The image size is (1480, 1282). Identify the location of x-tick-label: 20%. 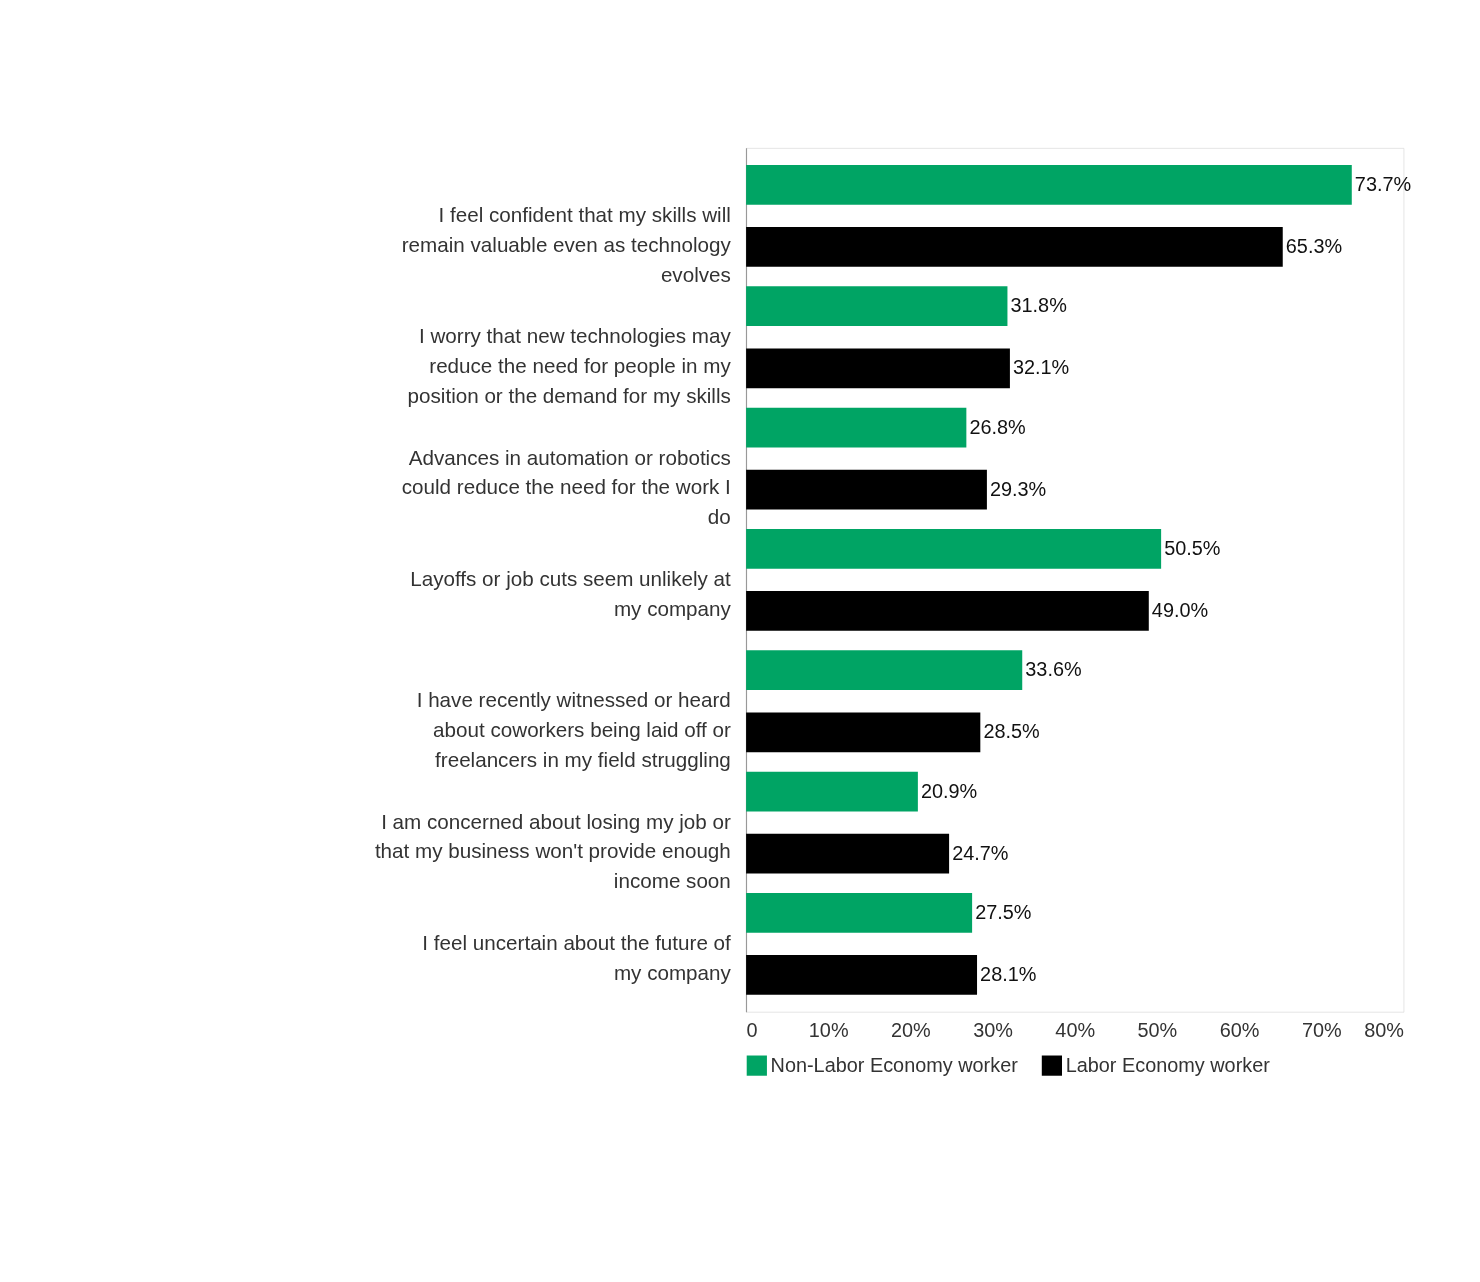
(910, 1030).